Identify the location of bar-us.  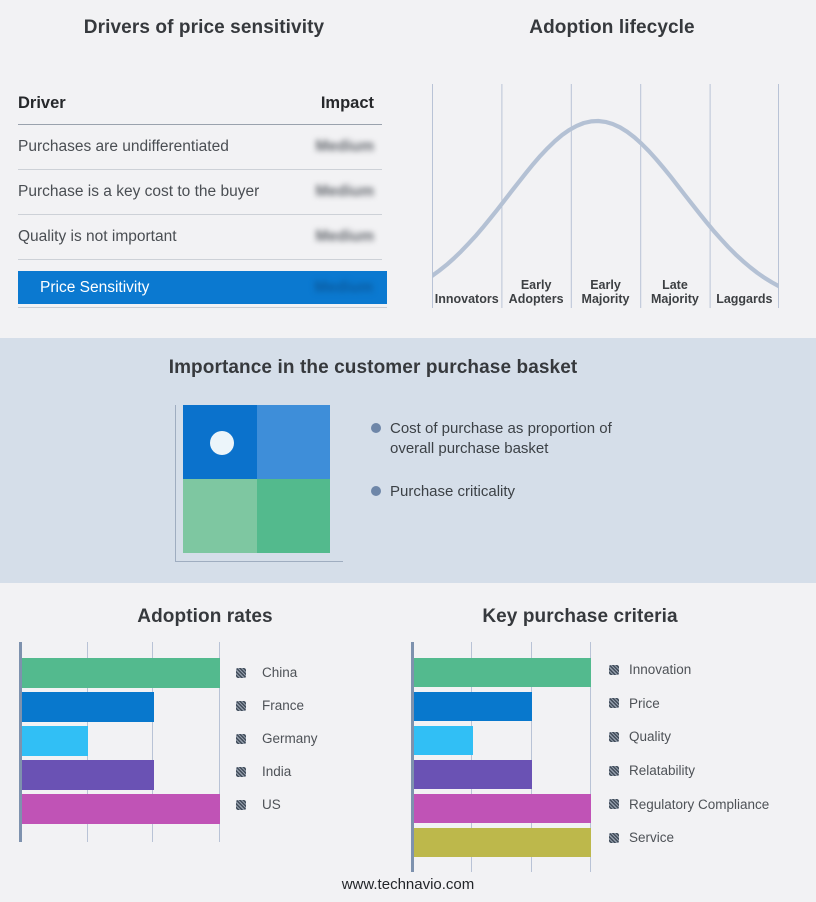
(121, 809).